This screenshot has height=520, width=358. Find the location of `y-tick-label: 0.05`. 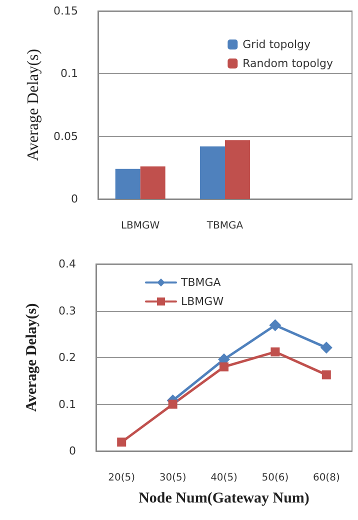

y-tick-label: 0.05 is located at coordinates (66, 136).